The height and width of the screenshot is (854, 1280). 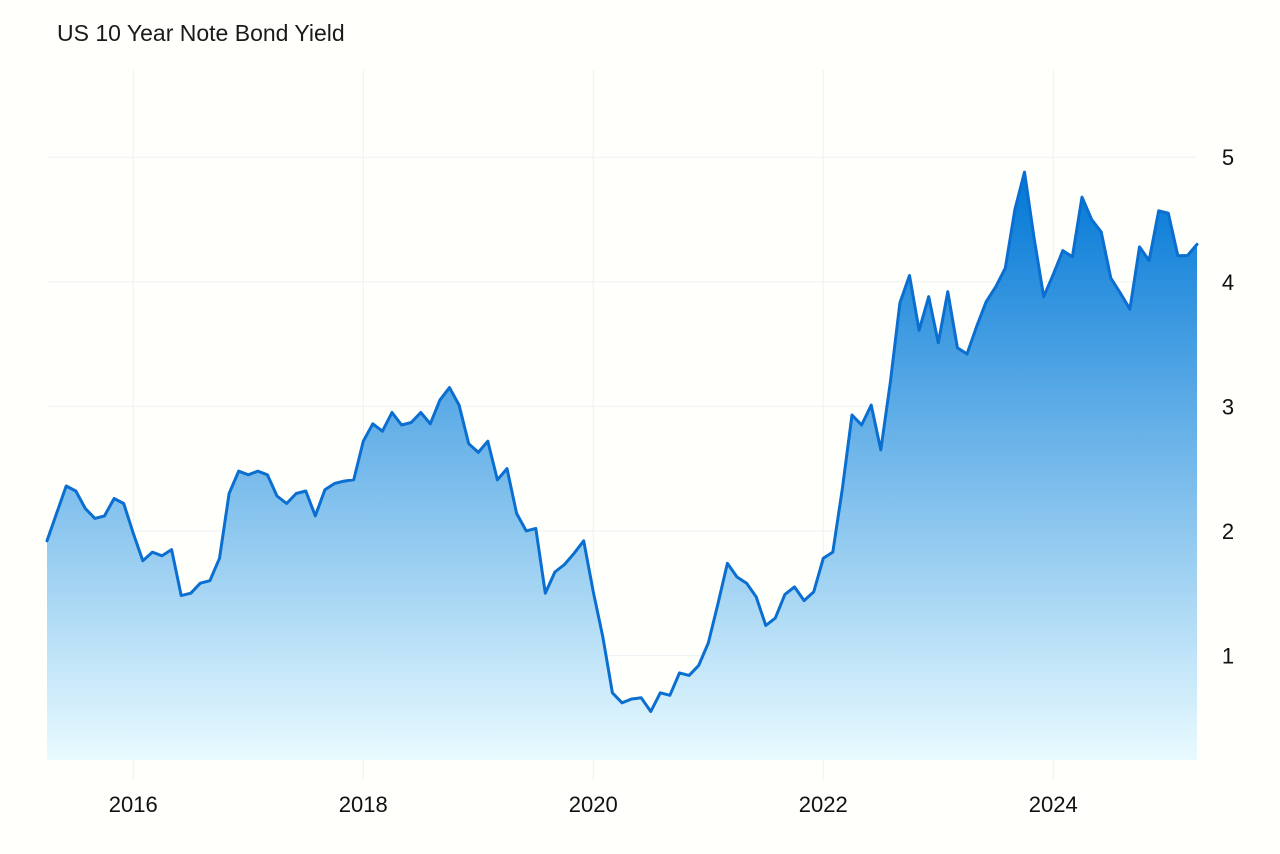 I want to click on y-tick-label: 5, so click(x=1228, y=157).